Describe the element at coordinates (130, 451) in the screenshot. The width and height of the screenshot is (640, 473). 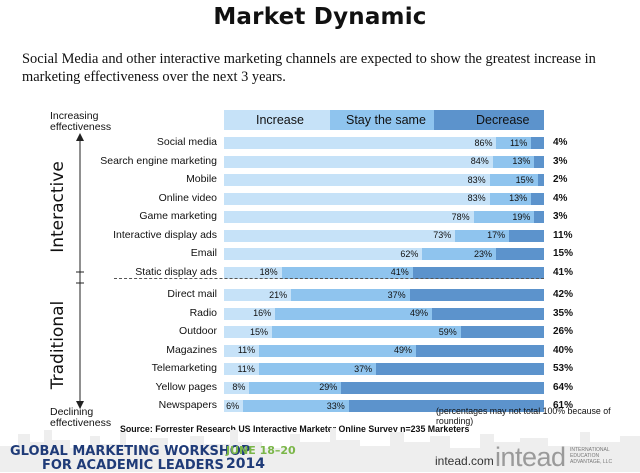
I see `footer-line1: GLOBAL MARKETING WORKSHOP` at that location.